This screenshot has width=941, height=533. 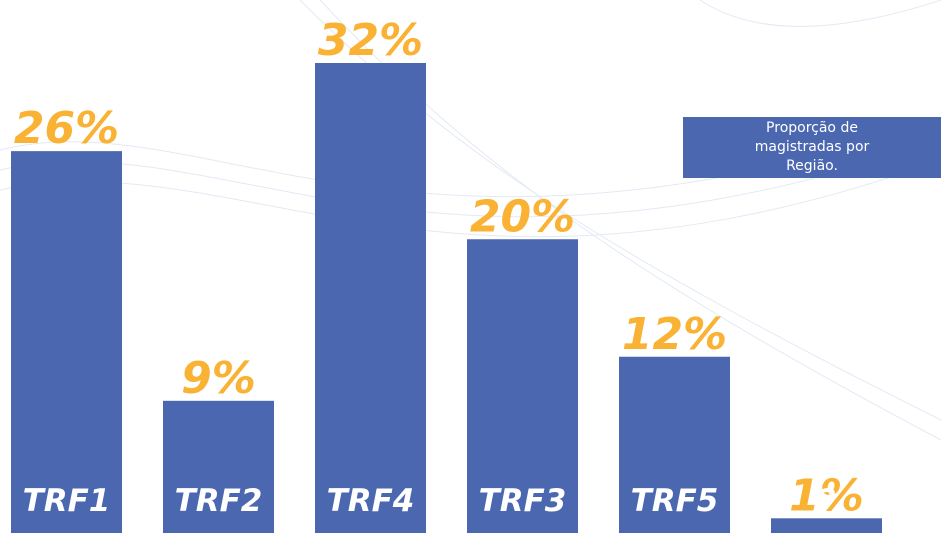 What do you see at coordinates (219, 501) in the screenshot?
I see `category-label: TRF2` at bounding box center [219, 501].